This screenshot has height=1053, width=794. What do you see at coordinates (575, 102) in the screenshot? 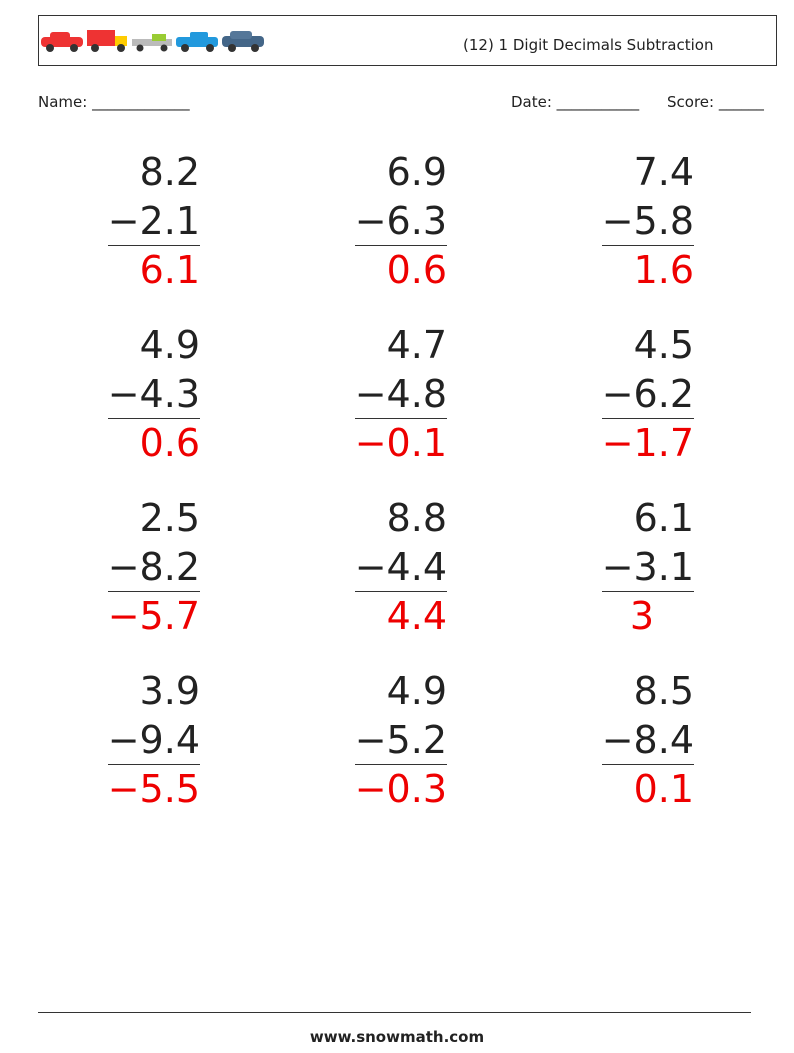
I see `date-field: Date: ___________` at bounding box center [575, 102].